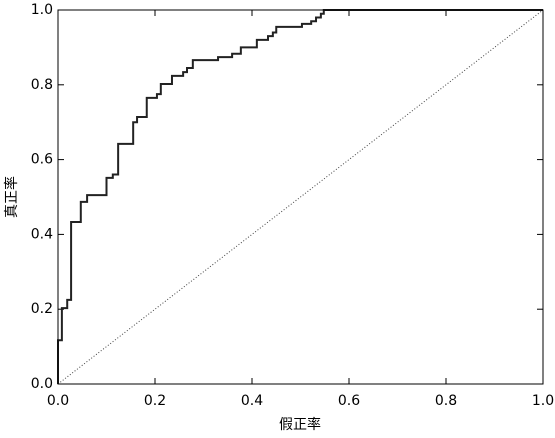 Image resolution: width=555 pixels, height=438 pixels. What do you see at coordinates (252, 401) in the screenshot?
I see `x-tick-label: 0.4` at bounding box center [252, 401].